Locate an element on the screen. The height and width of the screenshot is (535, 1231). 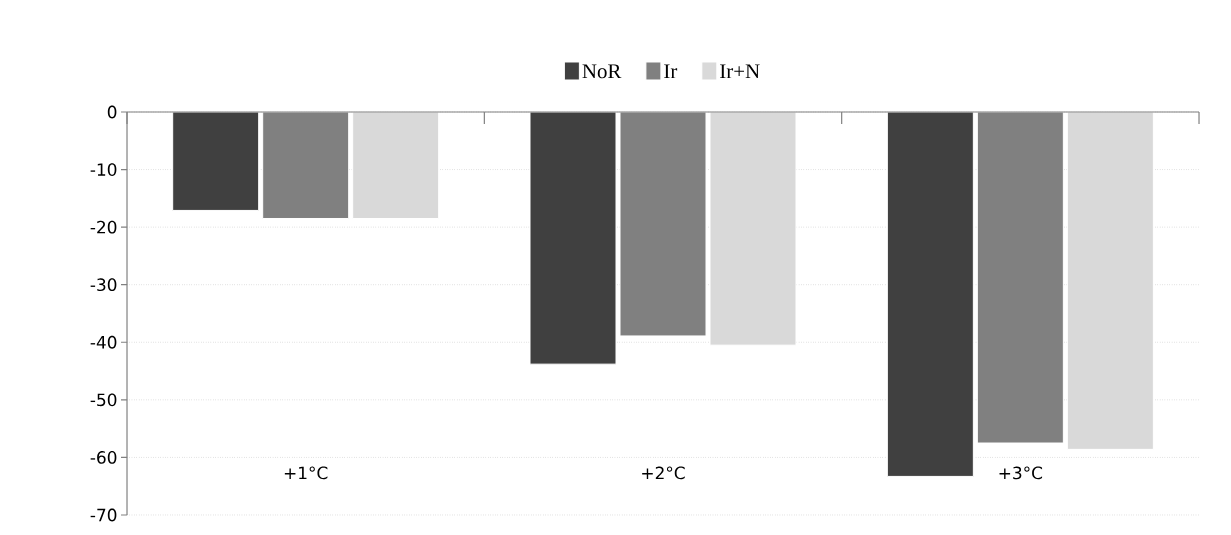
y-tick-label: -10 is located at coordinates (103, 169).